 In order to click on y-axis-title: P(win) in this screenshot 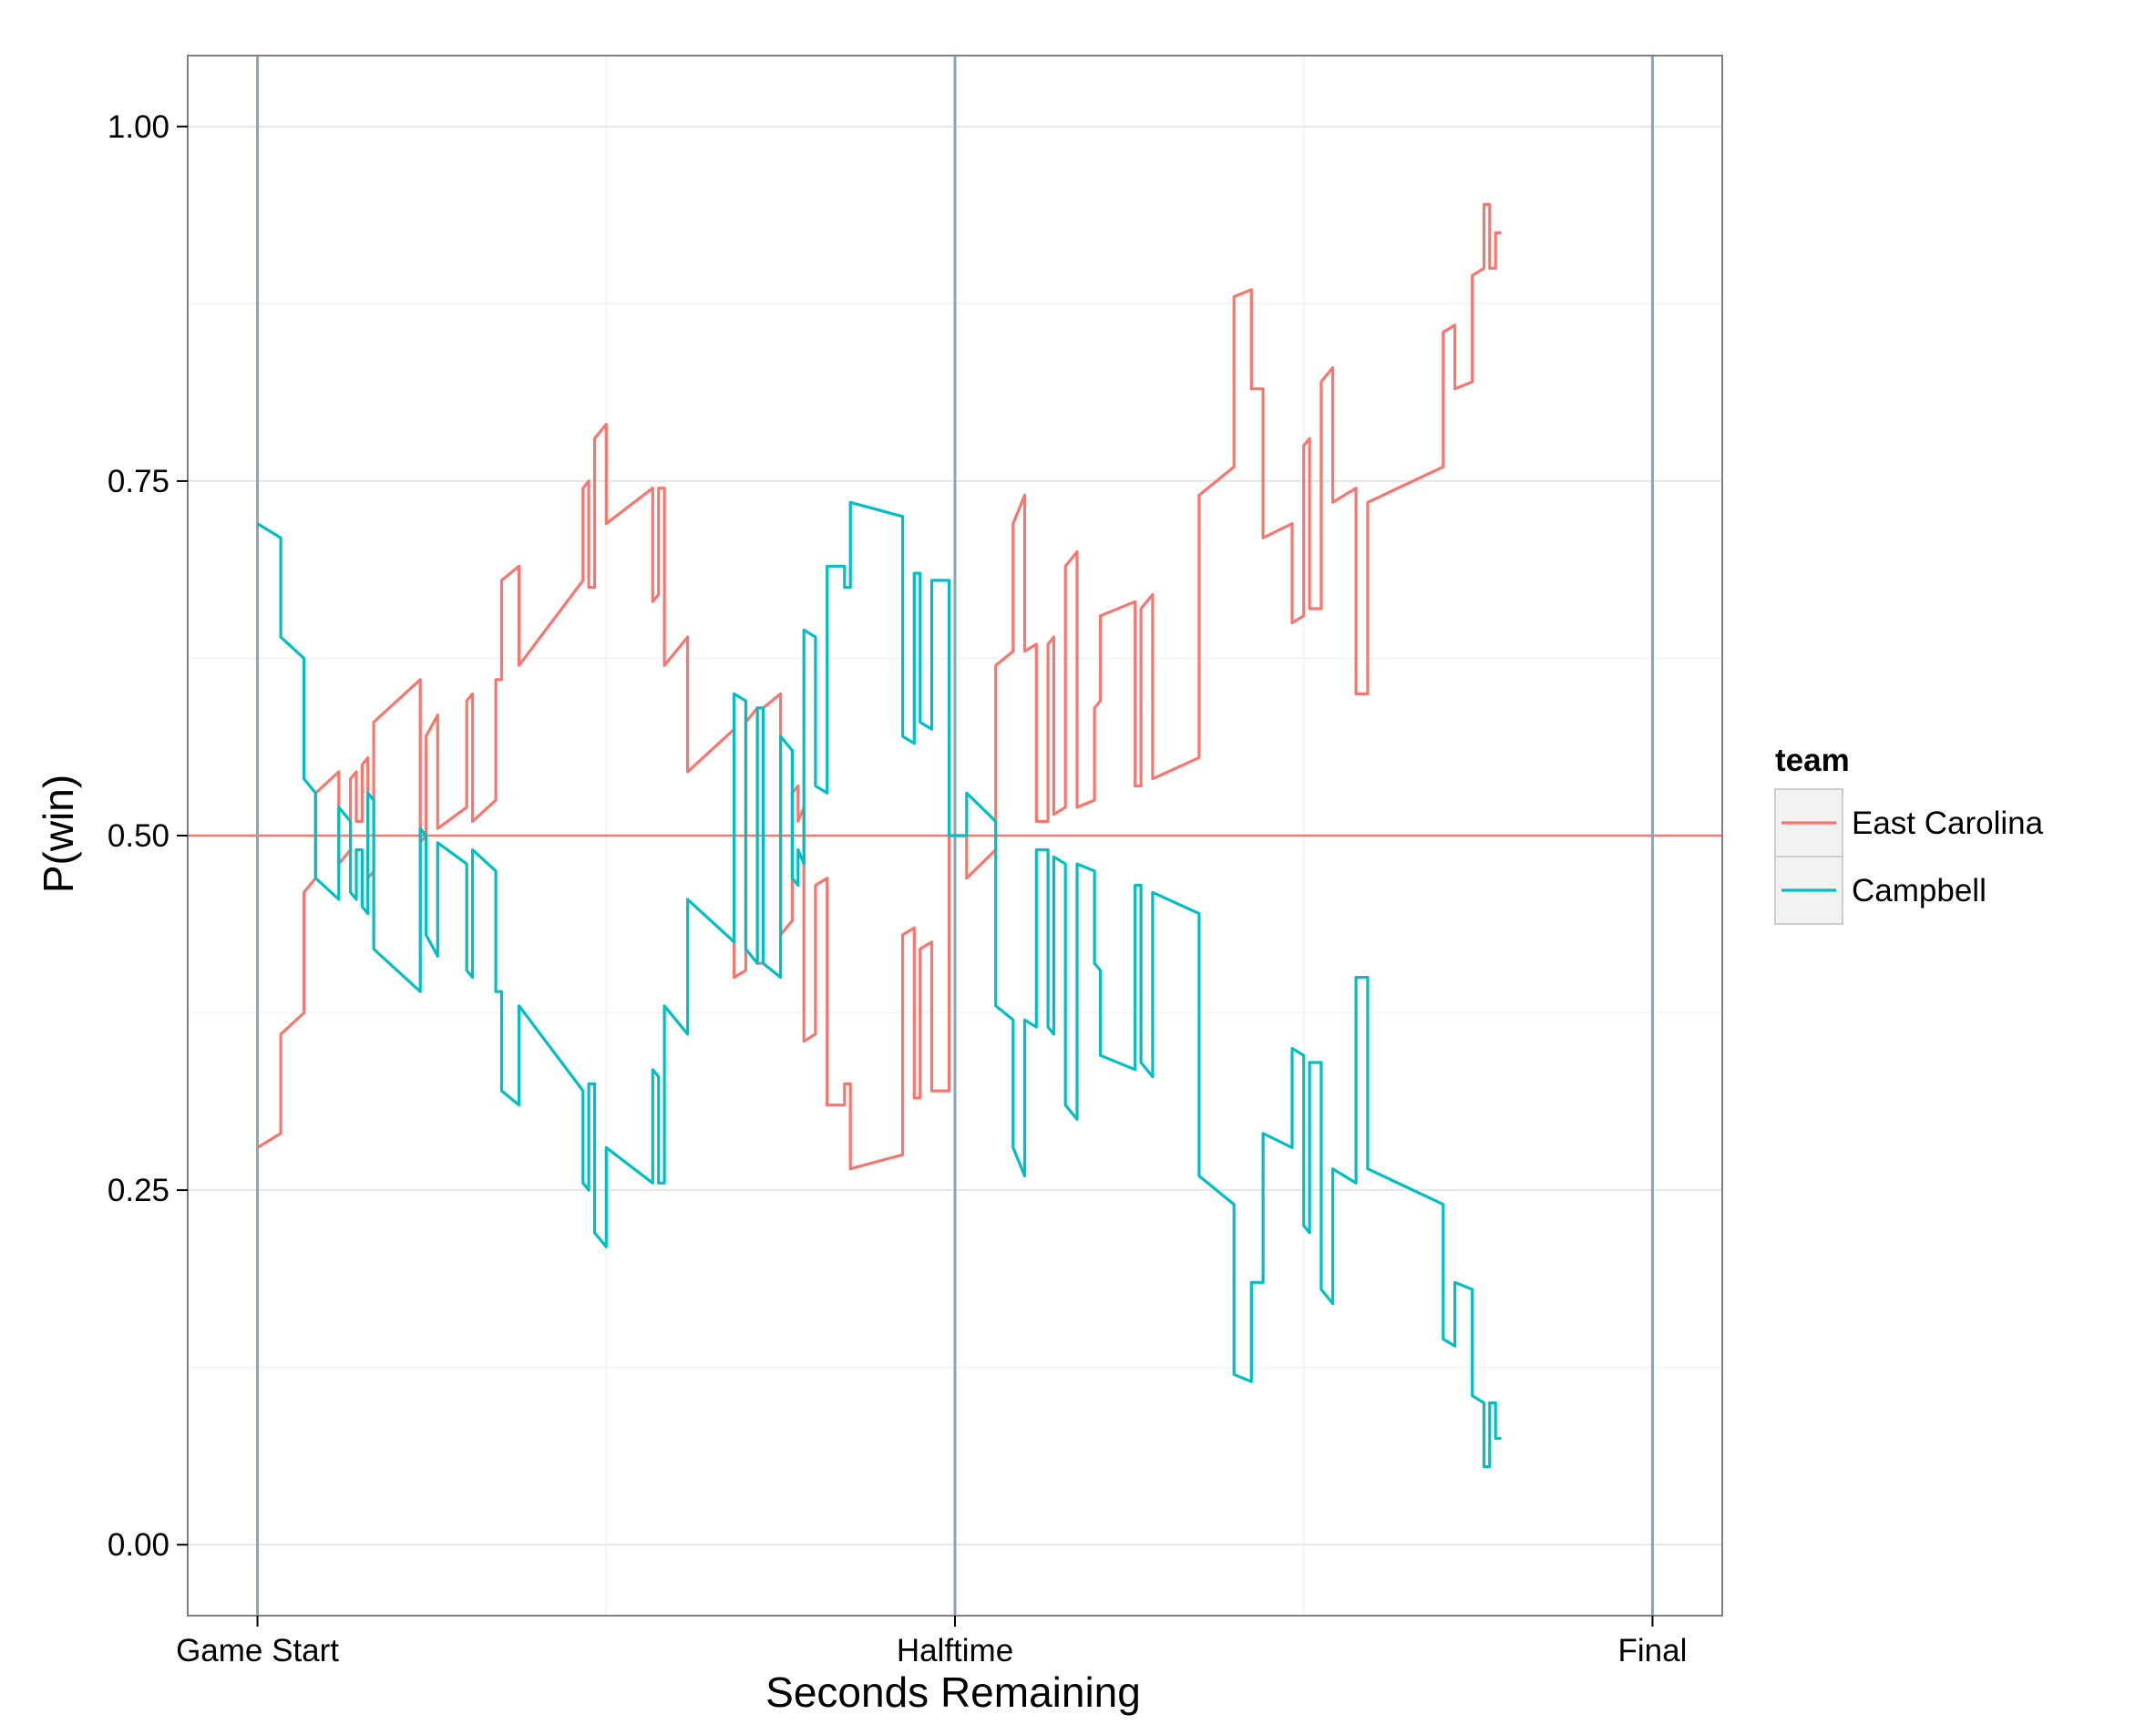, I will do `click(58, 834)`.